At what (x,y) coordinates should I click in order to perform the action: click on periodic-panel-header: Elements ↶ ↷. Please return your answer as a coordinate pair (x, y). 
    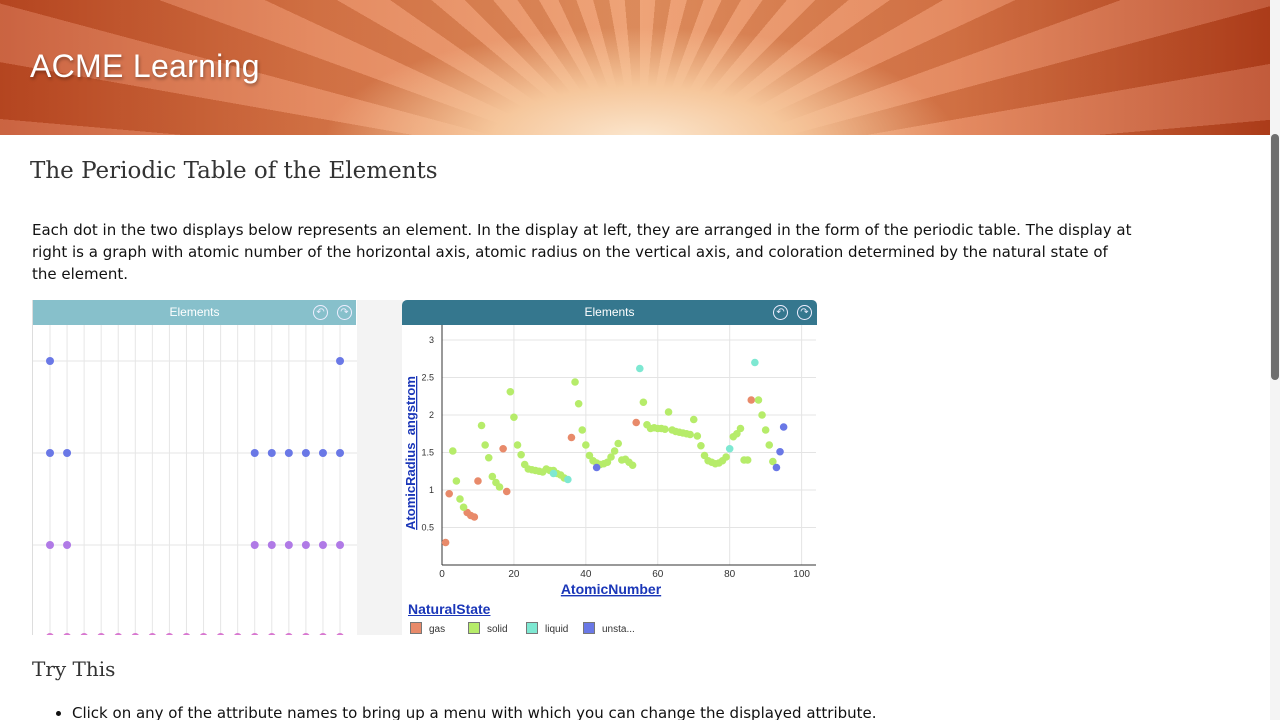
    Looking at the image, I should click on (194, 312).